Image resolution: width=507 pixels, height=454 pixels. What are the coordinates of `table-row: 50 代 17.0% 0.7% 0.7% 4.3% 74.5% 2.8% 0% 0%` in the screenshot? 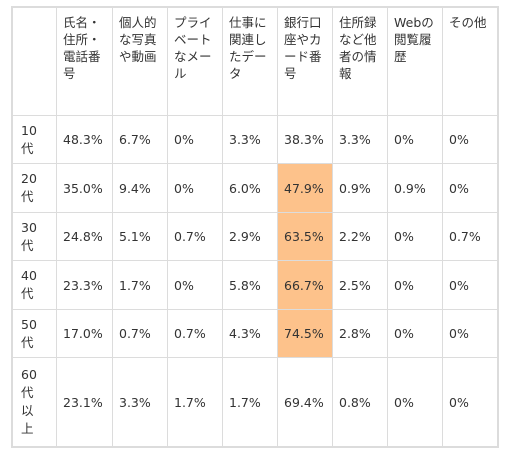 It's located at (255, 333).